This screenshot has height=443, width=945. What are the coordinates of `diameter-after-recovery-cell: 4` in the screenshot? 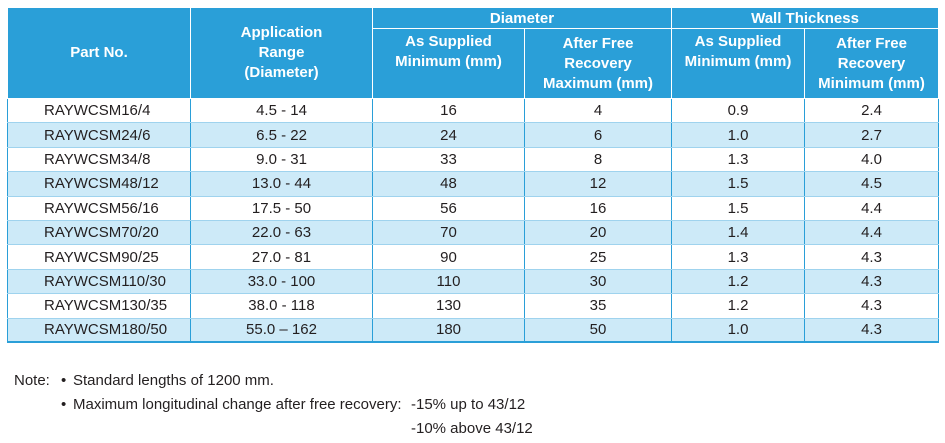 It's located at (598, 111).